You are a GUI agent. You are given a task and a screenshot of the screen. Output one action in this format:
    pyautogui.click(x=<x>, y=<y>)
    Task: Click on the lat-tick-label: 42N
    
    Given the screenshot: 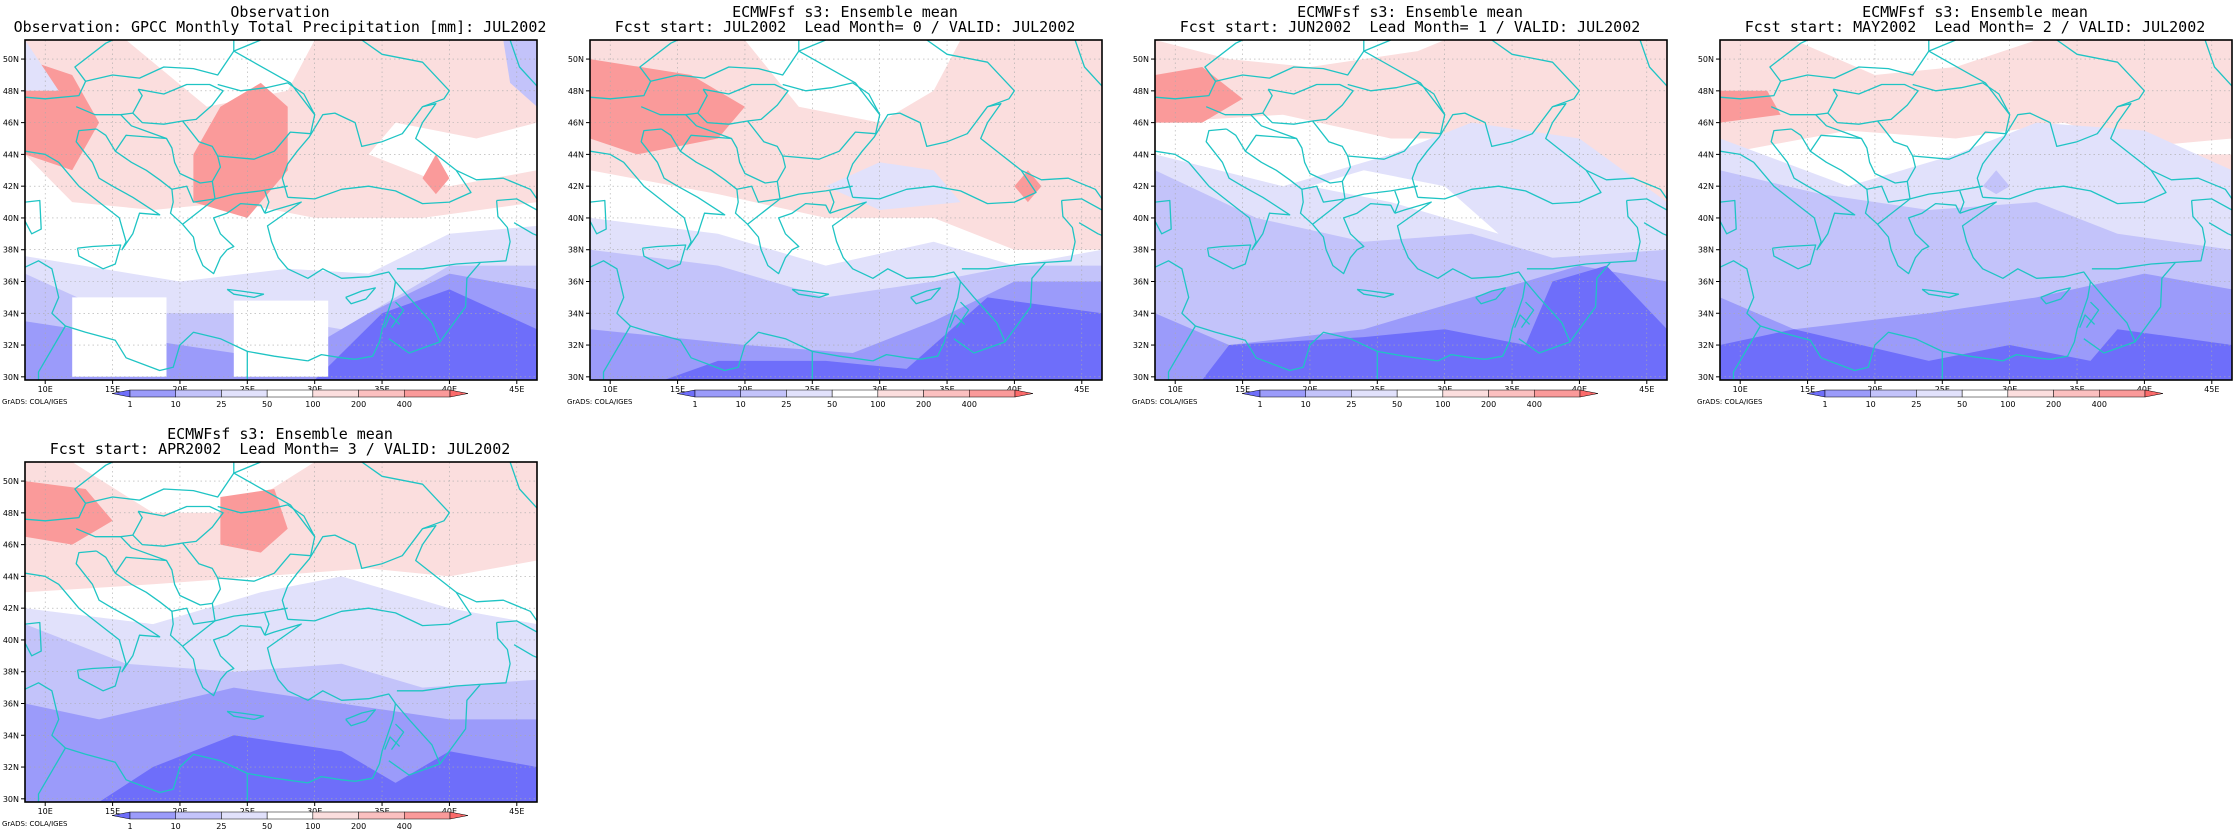 What is the action you would take?
    pyautogui.click(x=11, y=186)
    